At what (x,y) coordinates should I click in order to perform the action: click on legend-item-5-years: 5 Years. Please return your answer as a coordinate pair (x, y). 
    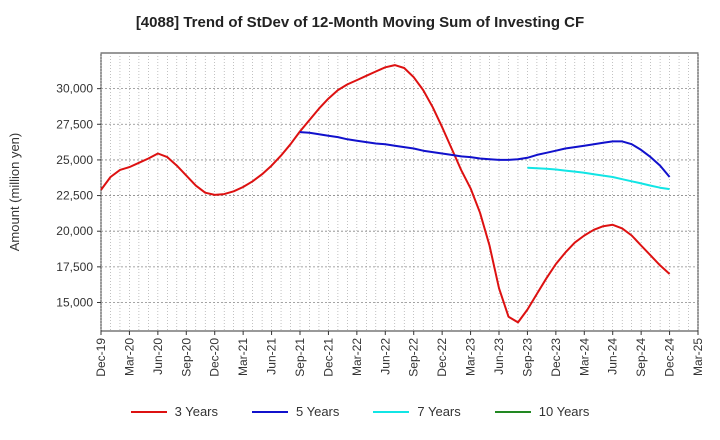
    Looking at the image, I should click on (295, 411).